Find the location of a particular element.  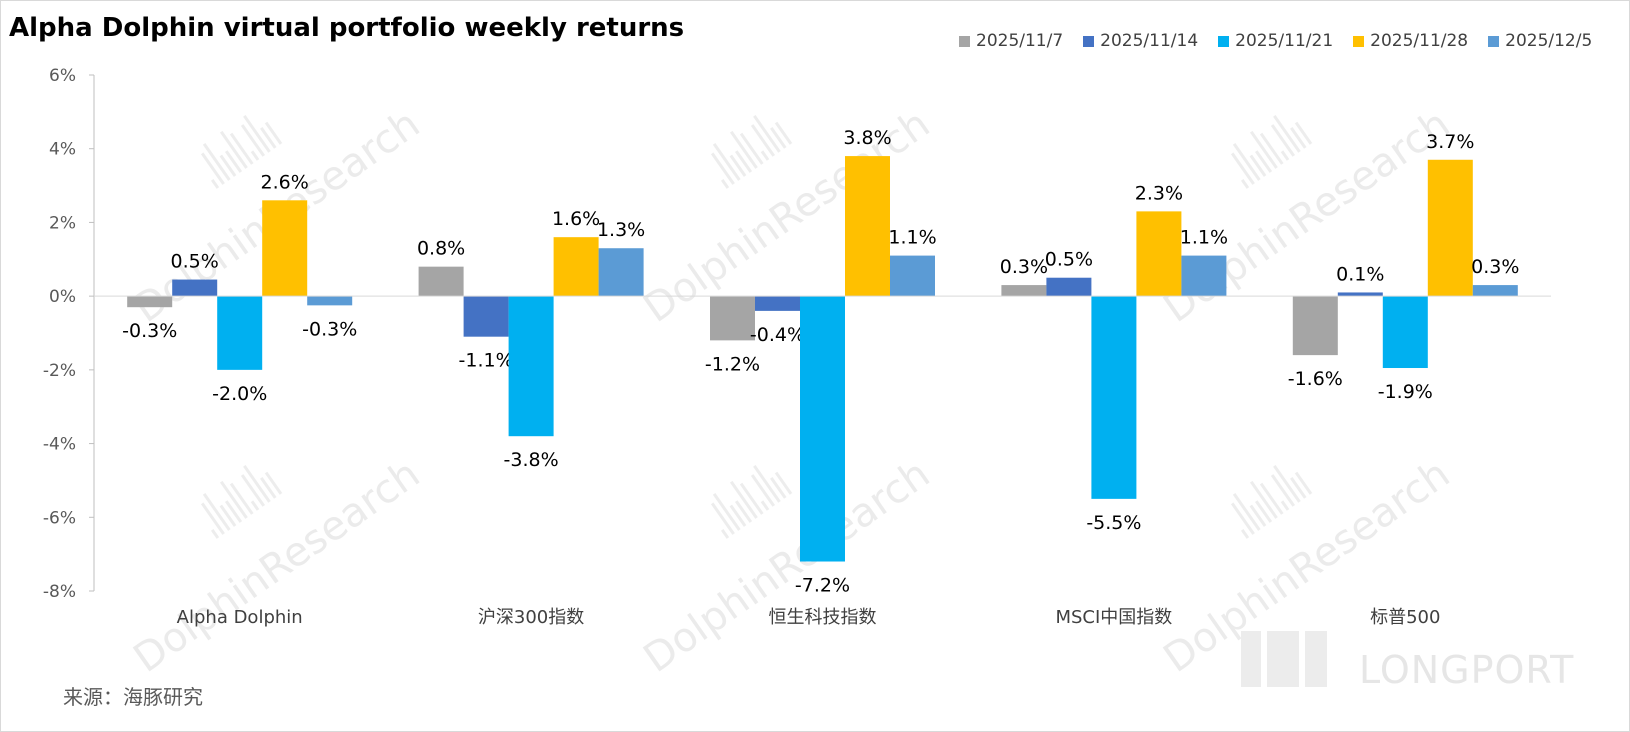

x-tick-label: 标普500 is located at coordinates (1405, 617).